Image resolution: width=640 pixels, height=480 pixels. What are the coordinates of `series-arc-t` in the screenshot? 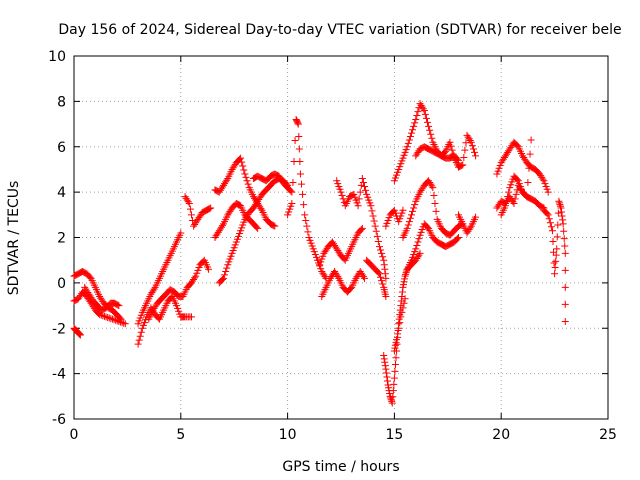 It's located at (399, 325).